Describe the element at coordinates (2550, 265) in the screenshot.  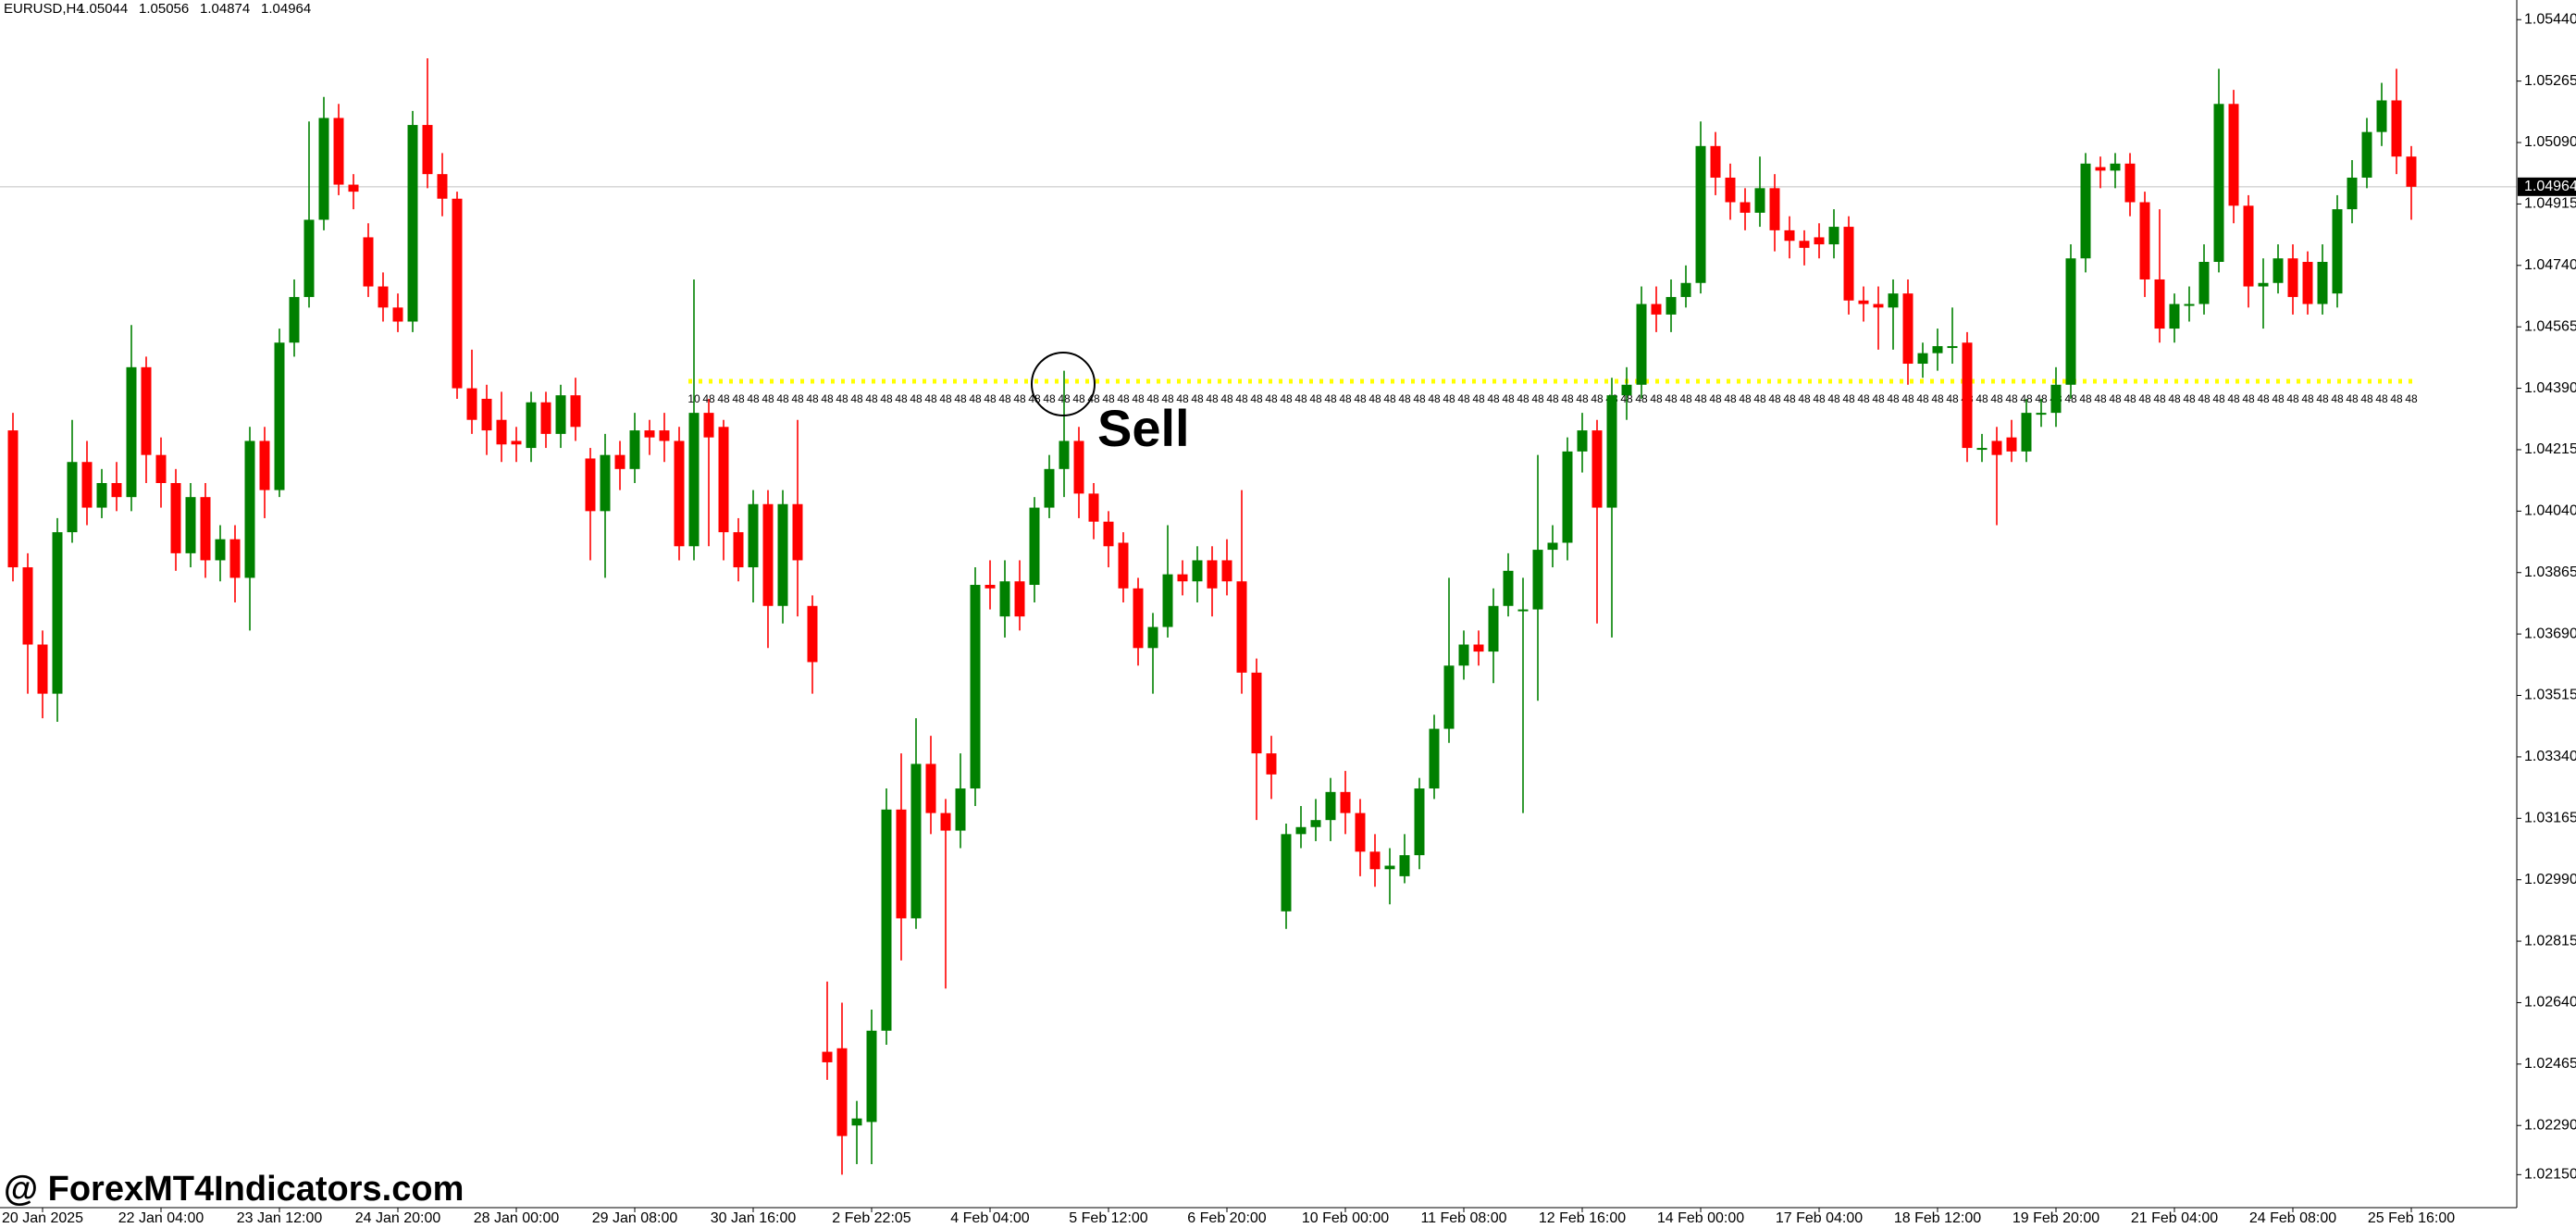
I see `y-tick-label: 1.04740` at that location.